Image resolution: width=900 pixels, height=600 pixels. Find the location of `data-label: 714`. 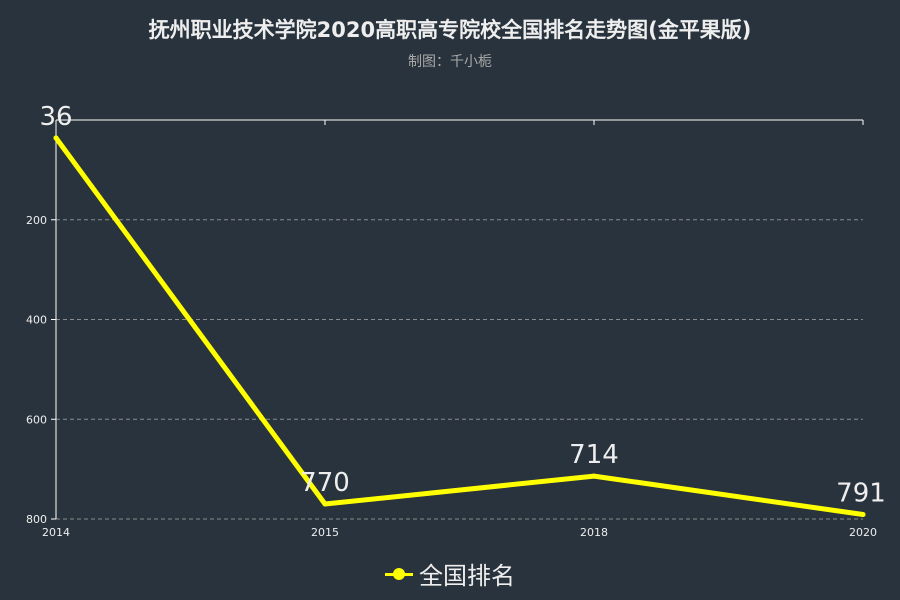

data-label: 714 is located at coordinates (594, 455).